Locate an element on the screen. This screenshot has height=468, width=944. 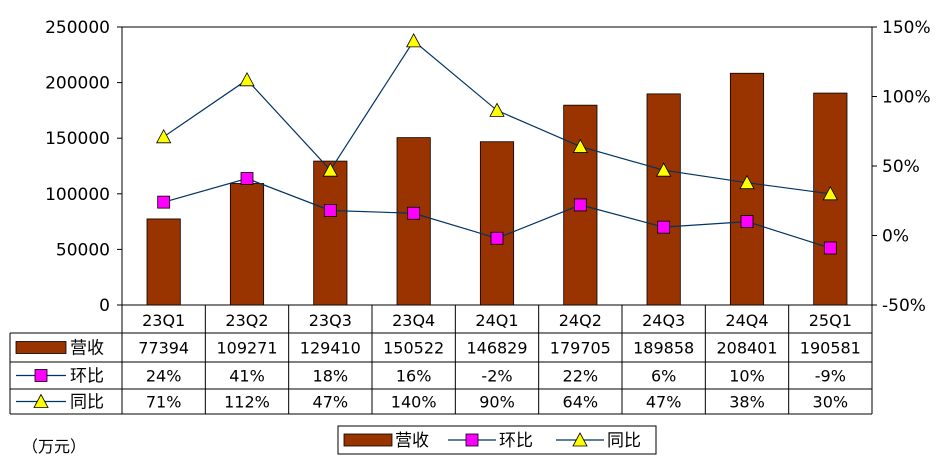
left-axis-ticks: 0 50000 100000 150000 200000 250000 is located at coordinates (83, 167).